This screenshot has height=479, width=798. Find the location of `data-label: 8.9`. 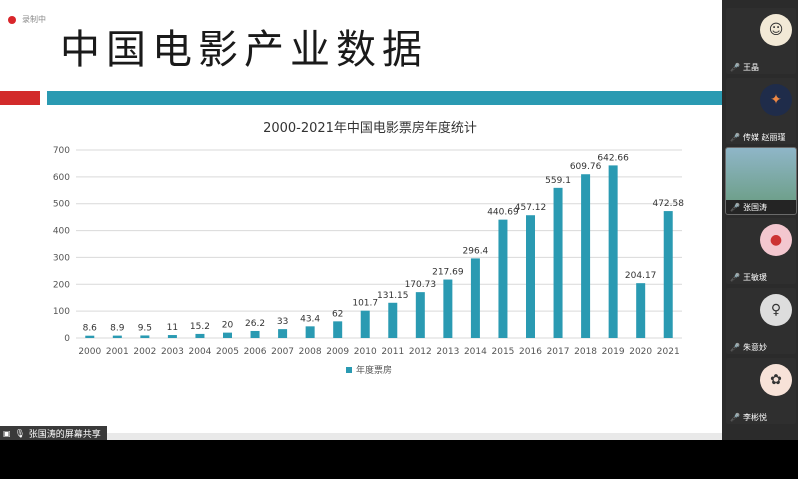

data-label: 8.9 is located at coordinates (117, 329).